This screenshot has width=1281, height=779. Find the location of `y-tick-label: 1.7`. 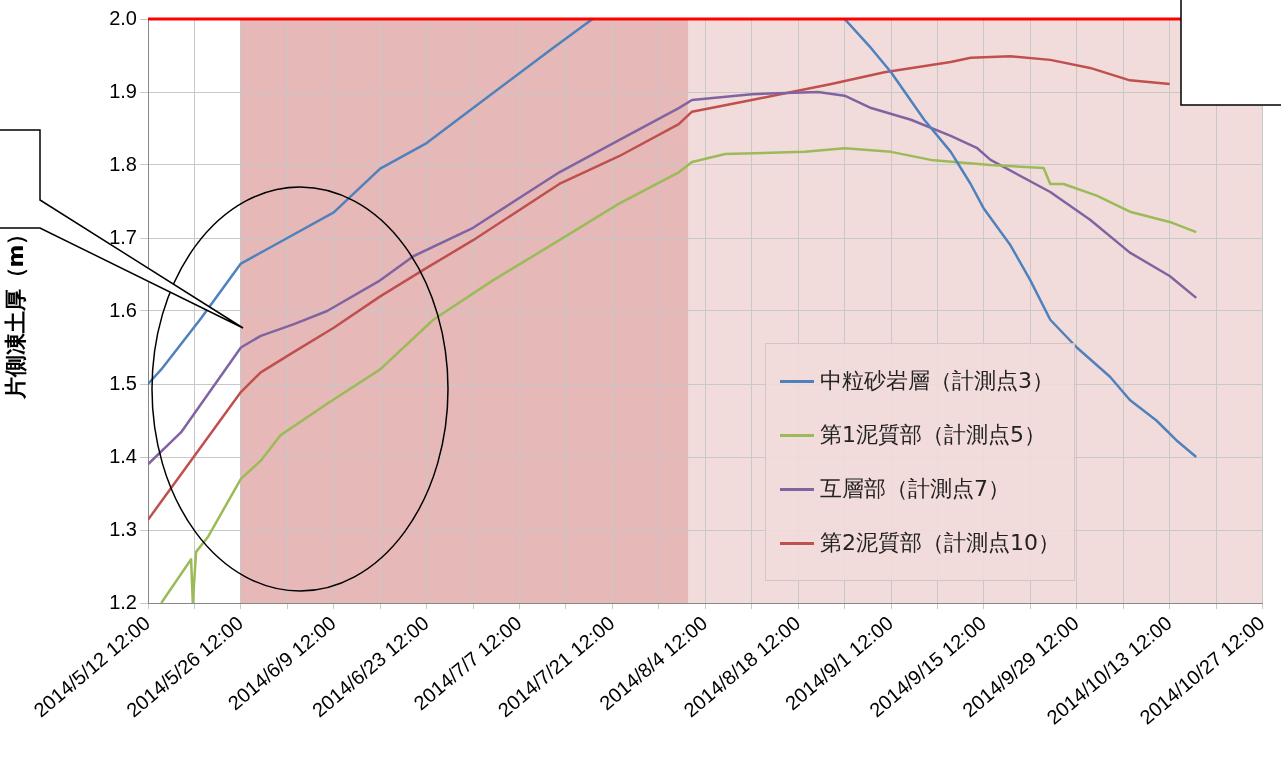

y-tick-label: 1.7 is located at coordinates (123, 236).